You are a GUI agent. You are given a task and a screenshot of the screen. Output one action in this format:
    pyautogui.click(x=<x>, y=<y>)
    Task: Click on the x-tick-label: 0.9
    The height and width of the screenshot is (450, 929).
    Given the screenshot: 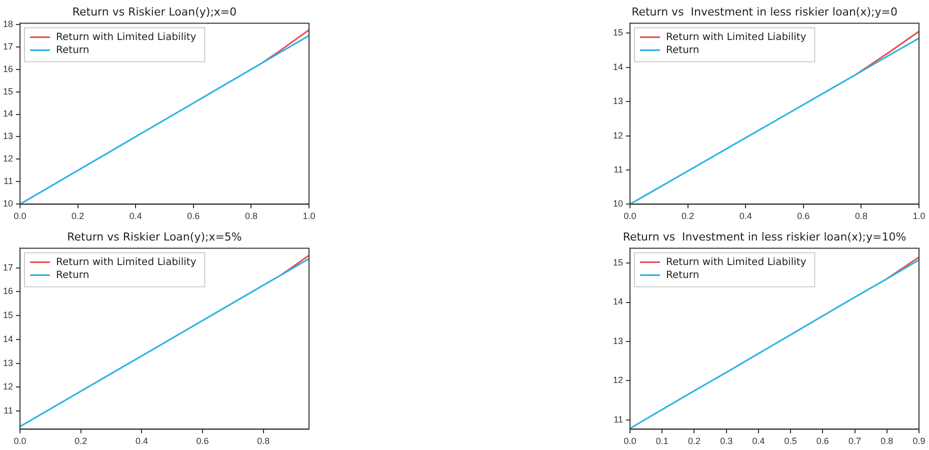 What is the action you would take?
    pyautogui.click(x=919, y=441)
    